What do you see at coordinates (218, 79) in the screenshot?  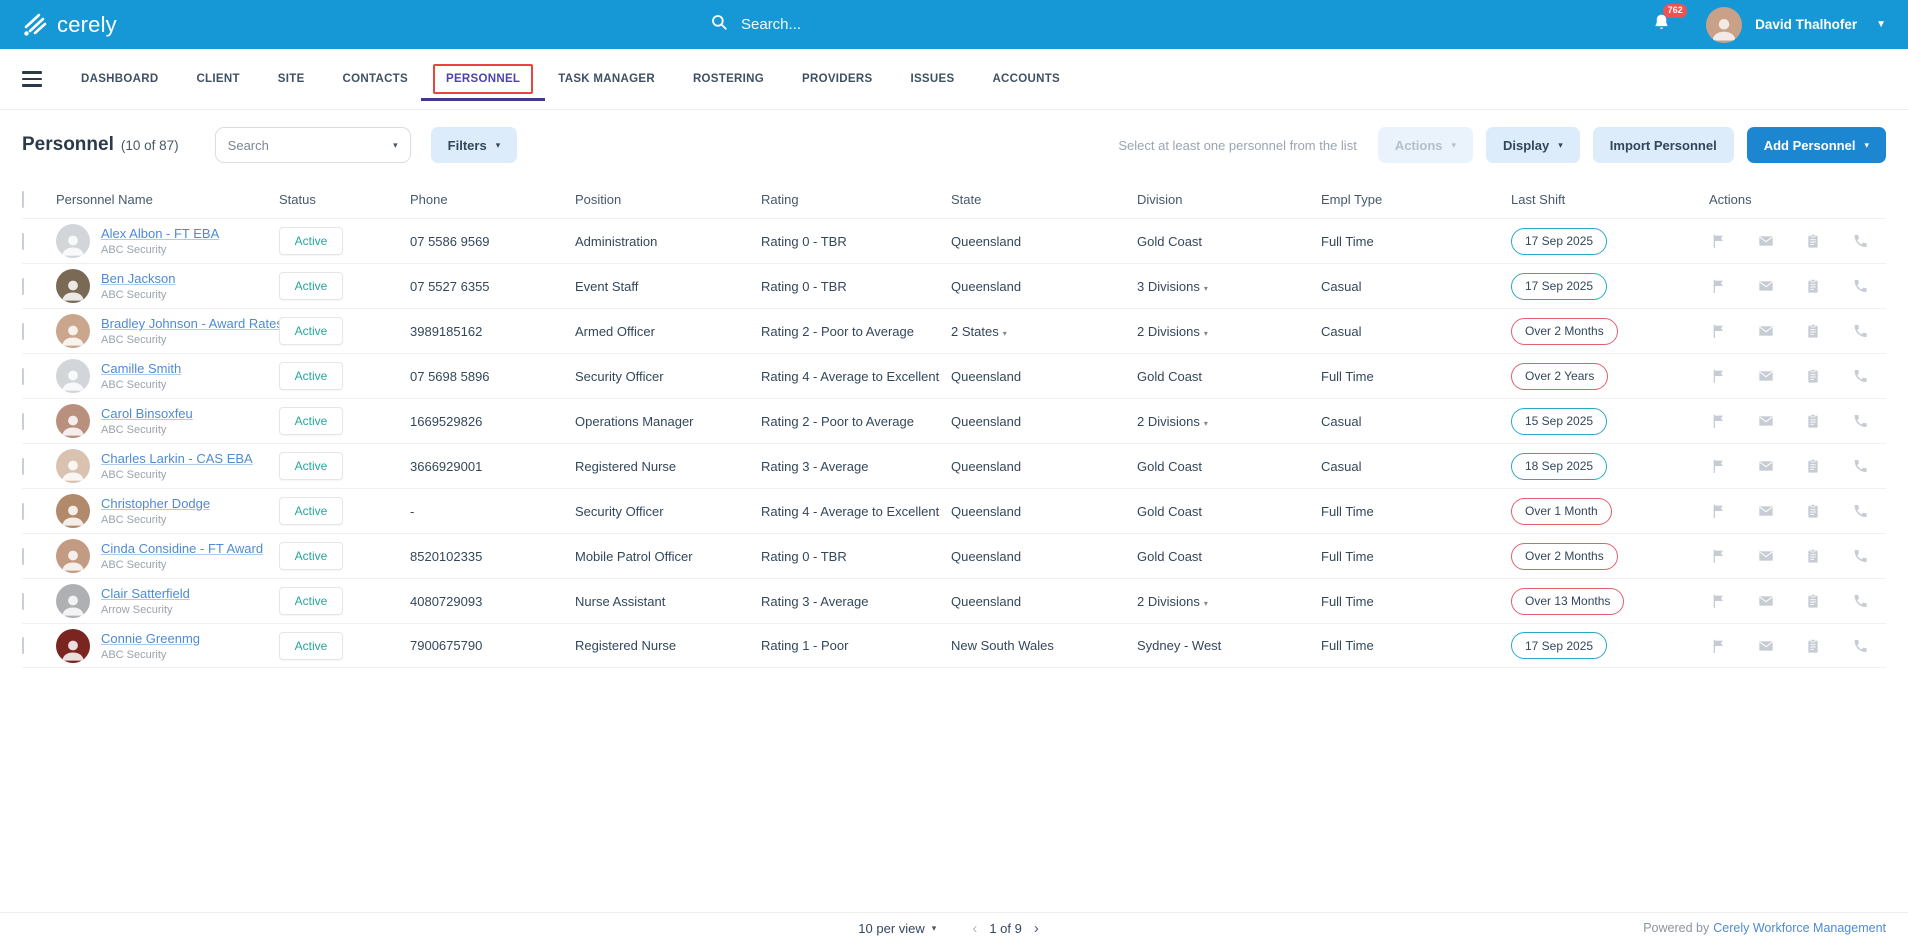 I see `tab-client: CLIENT` at bounding box center [218, 79].